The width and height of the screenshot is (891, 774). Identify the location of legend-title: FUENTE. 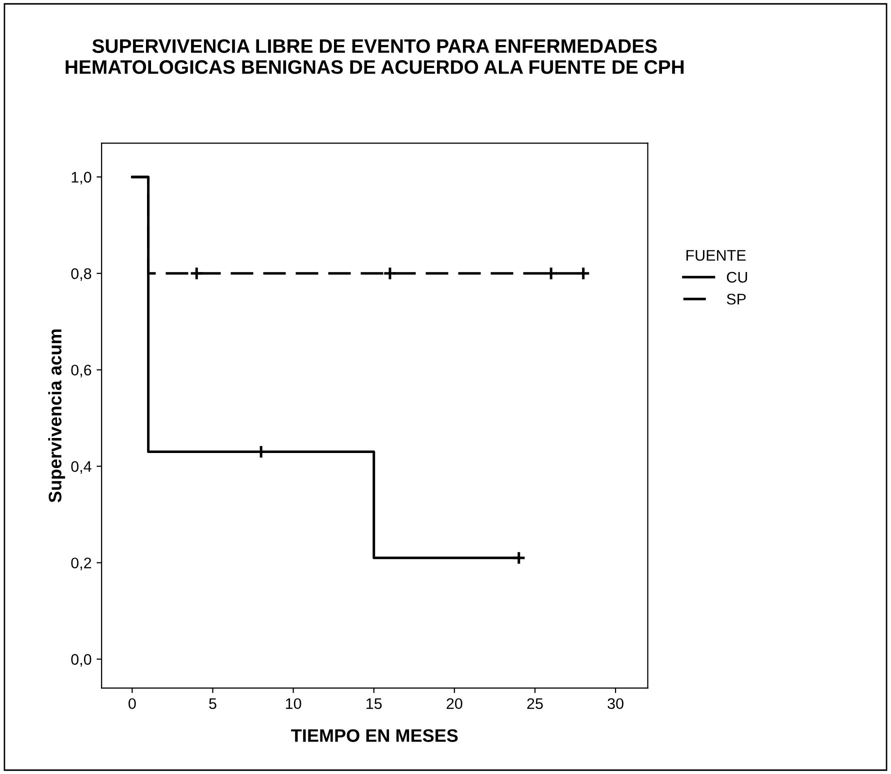
(716, 255).